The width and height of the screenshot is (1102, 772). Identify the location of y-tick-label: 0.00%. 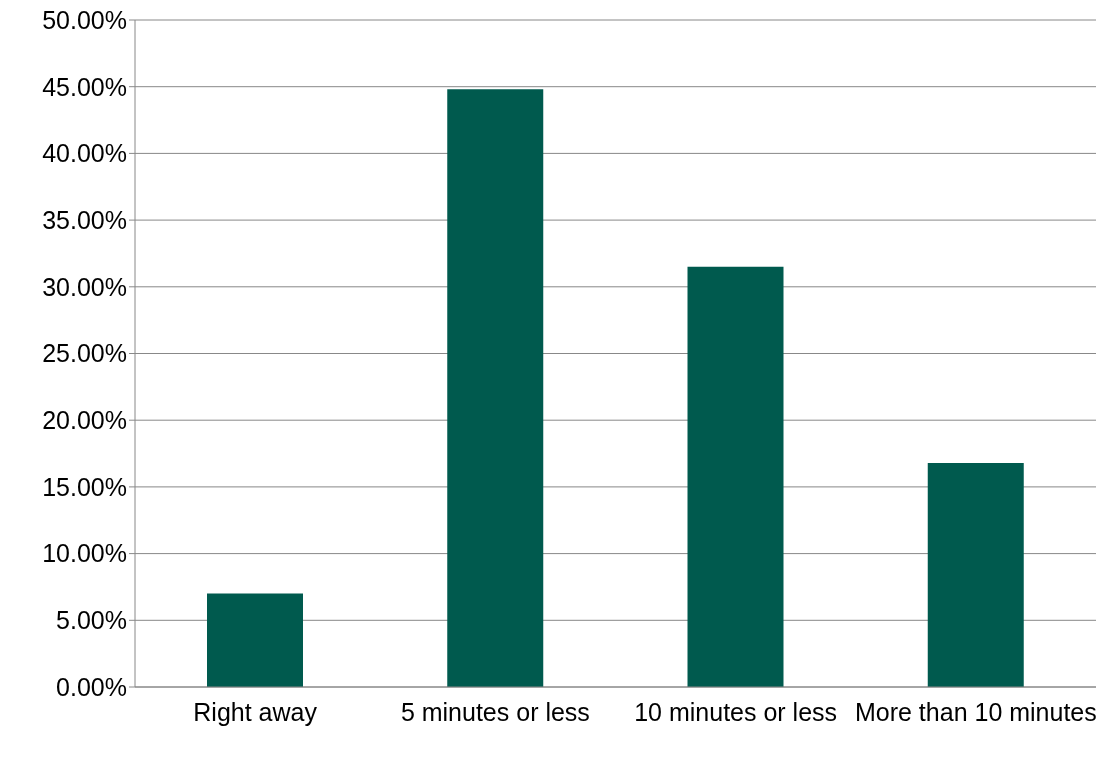
(91, 686).